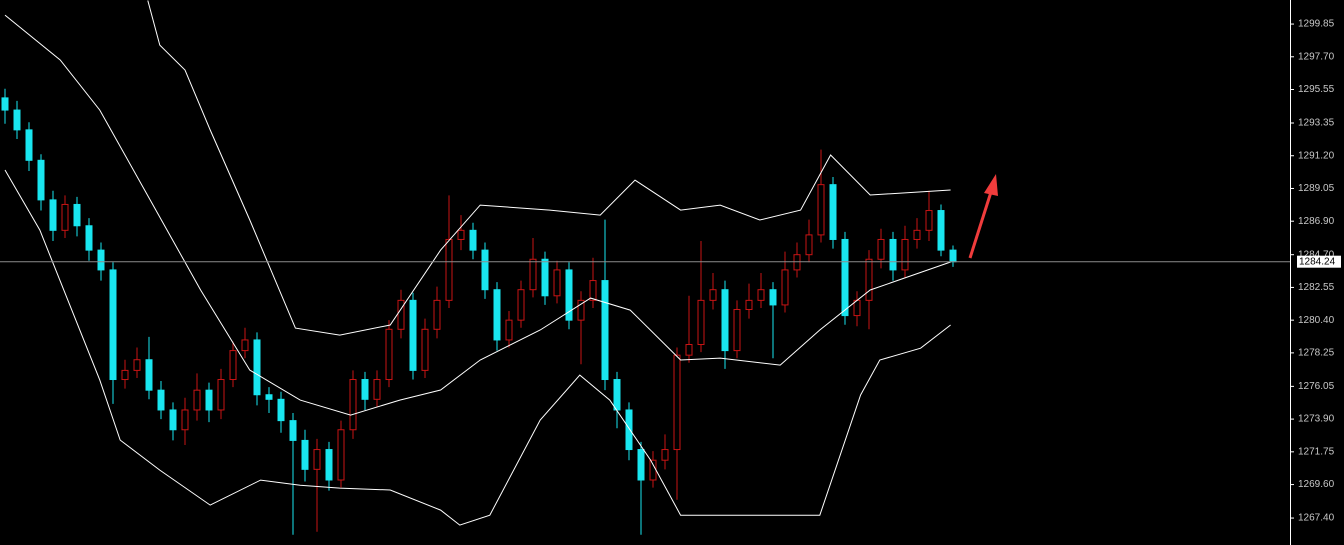 The width and height of the screenshot is (1344, 545). Describe the element at coordinates (1316, 353) in the screenshot. I see `y-tick-label: 1278.25` at that location.